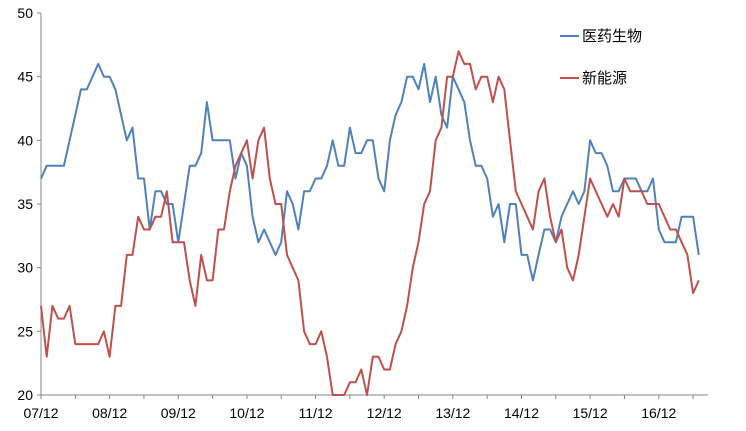 The image size is (746, 431). What do you see at coordinates (109, 413) in the screenshot?
I see `x-tick-label: 08/12` at bounding box center [109, 413].